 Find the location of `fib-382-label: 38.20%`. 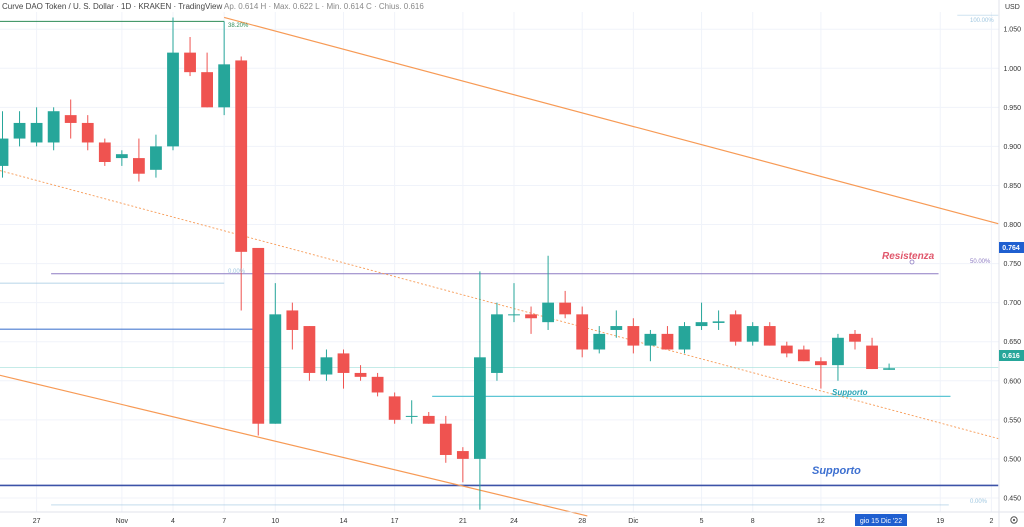

fib-382-label: 38.20% is located at coordinates (238, 26).